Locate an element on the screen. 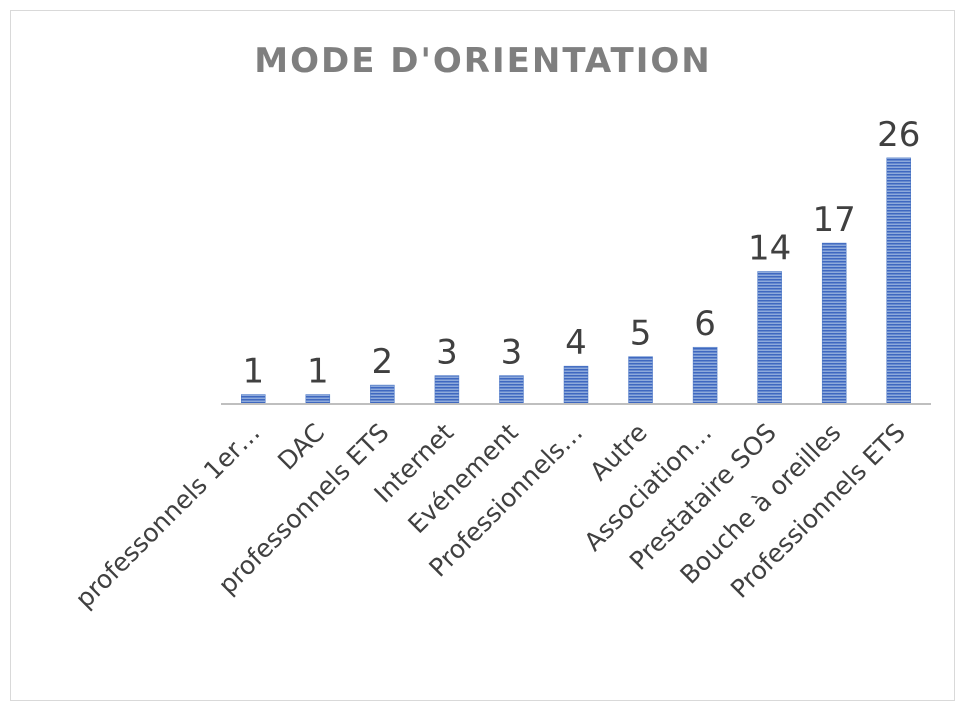 This screenshot has height=709, width=965. data-label: 14 is located at coordinates (769, 248).